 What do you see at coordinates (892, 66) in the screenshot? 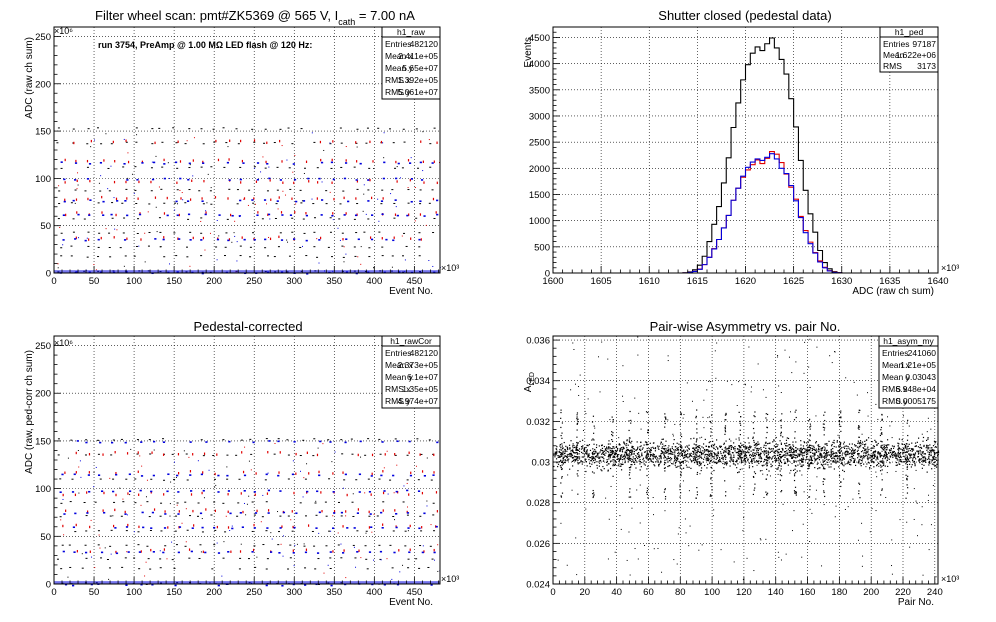
I see `stats-row-label: RMS` at bounding box center [892, 66].